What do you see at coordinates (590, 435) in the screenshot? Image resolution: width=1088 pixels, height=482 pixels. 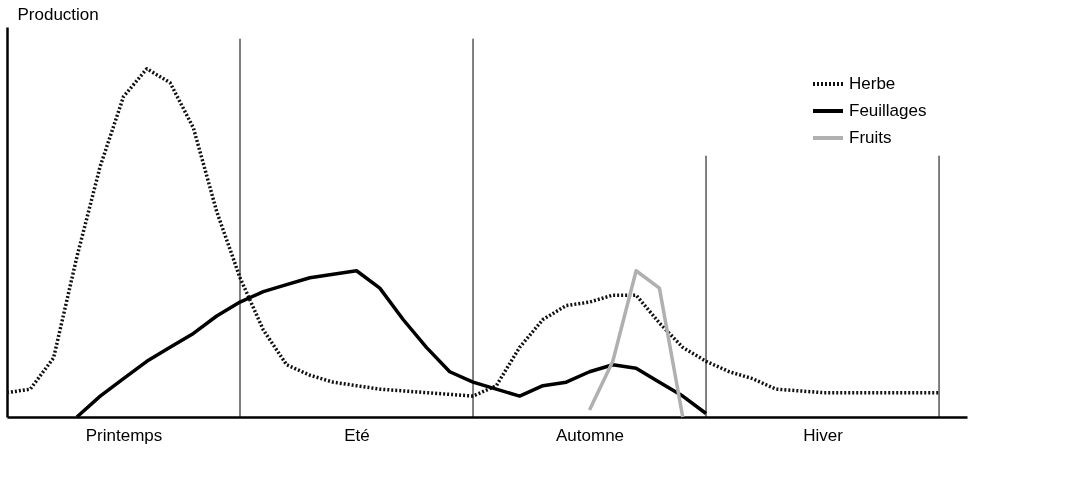 I see `x-tick-label: Automne` at bounding box center [590, 435].